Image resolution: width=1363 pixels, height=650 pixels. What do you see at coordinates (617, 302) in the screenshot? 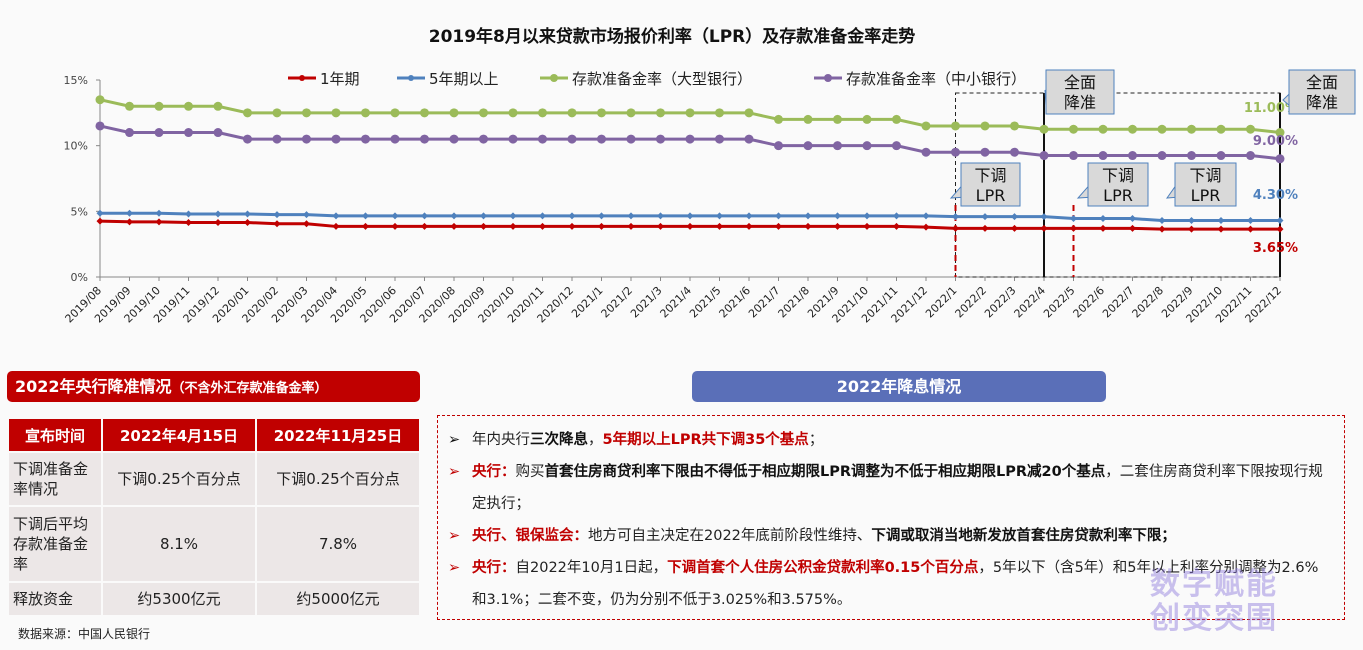
I see `x-tick-label: 2021/2` at bounding box center [617, 302].